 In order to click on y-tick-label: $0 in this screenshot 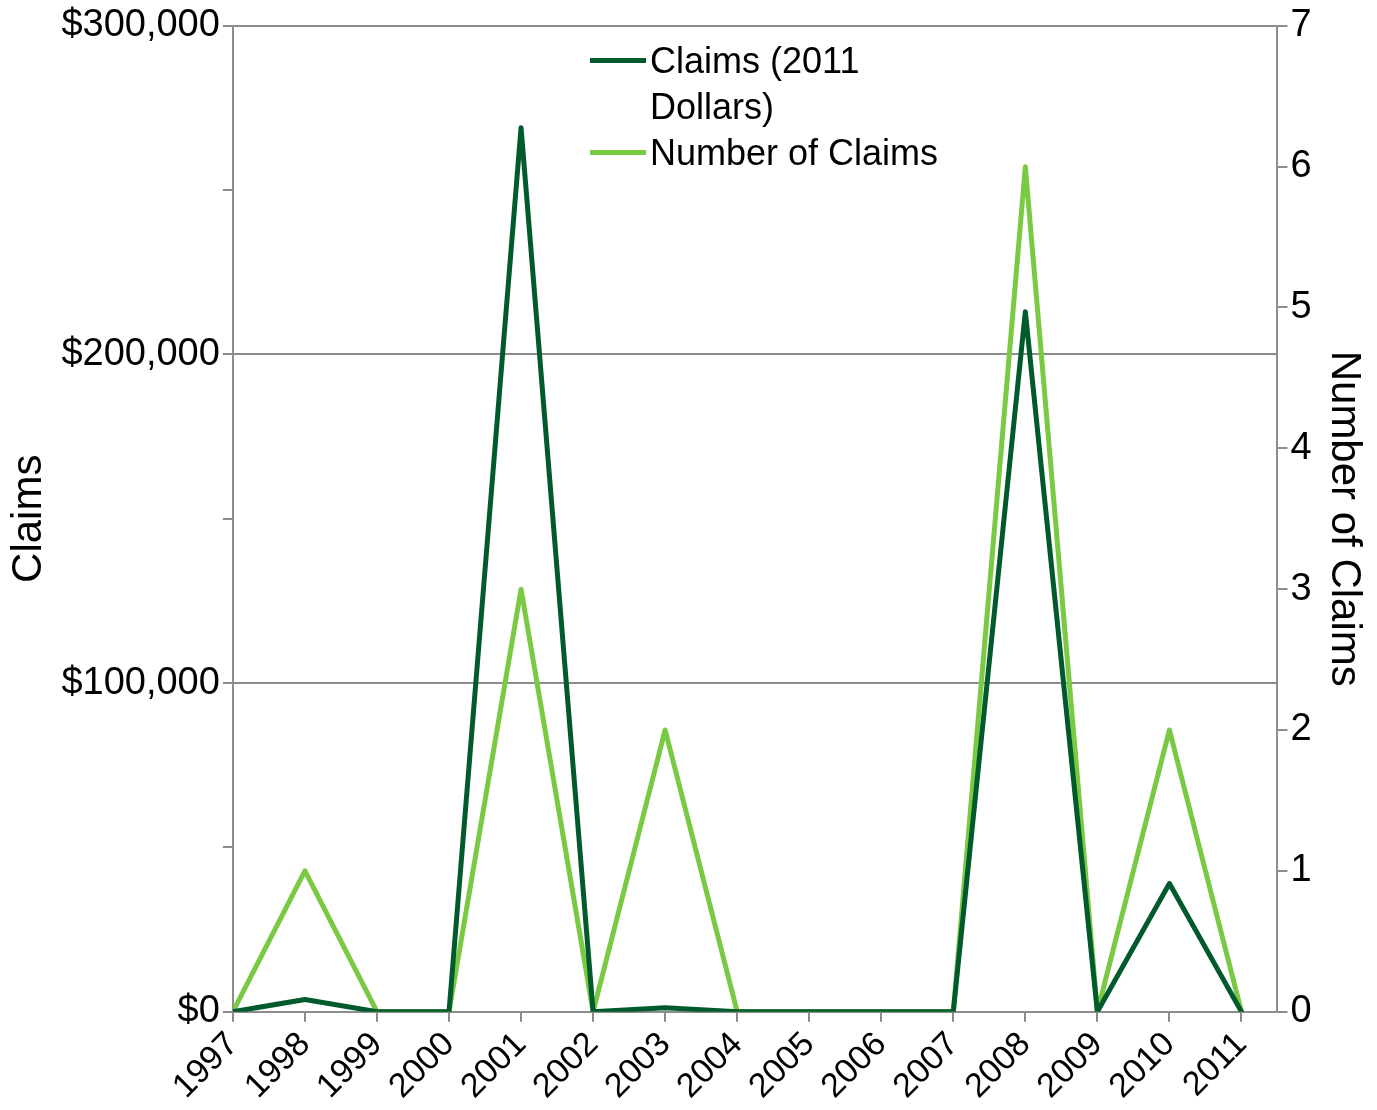, I will do `click(198, 1009)`.